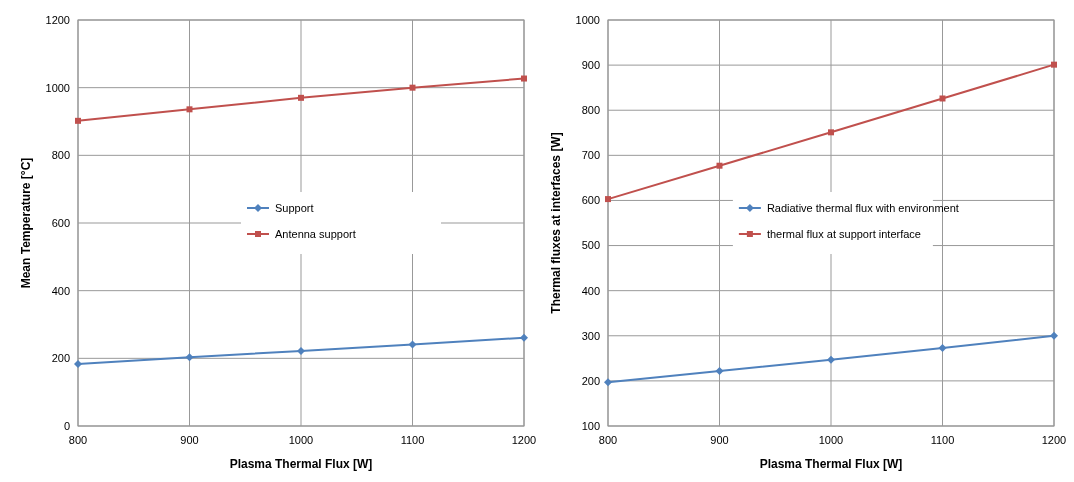 The width and height of the screenshot is (1074, 482). I want to click on y-axis-title: Mean Temperature [°C], so click(26, 223).